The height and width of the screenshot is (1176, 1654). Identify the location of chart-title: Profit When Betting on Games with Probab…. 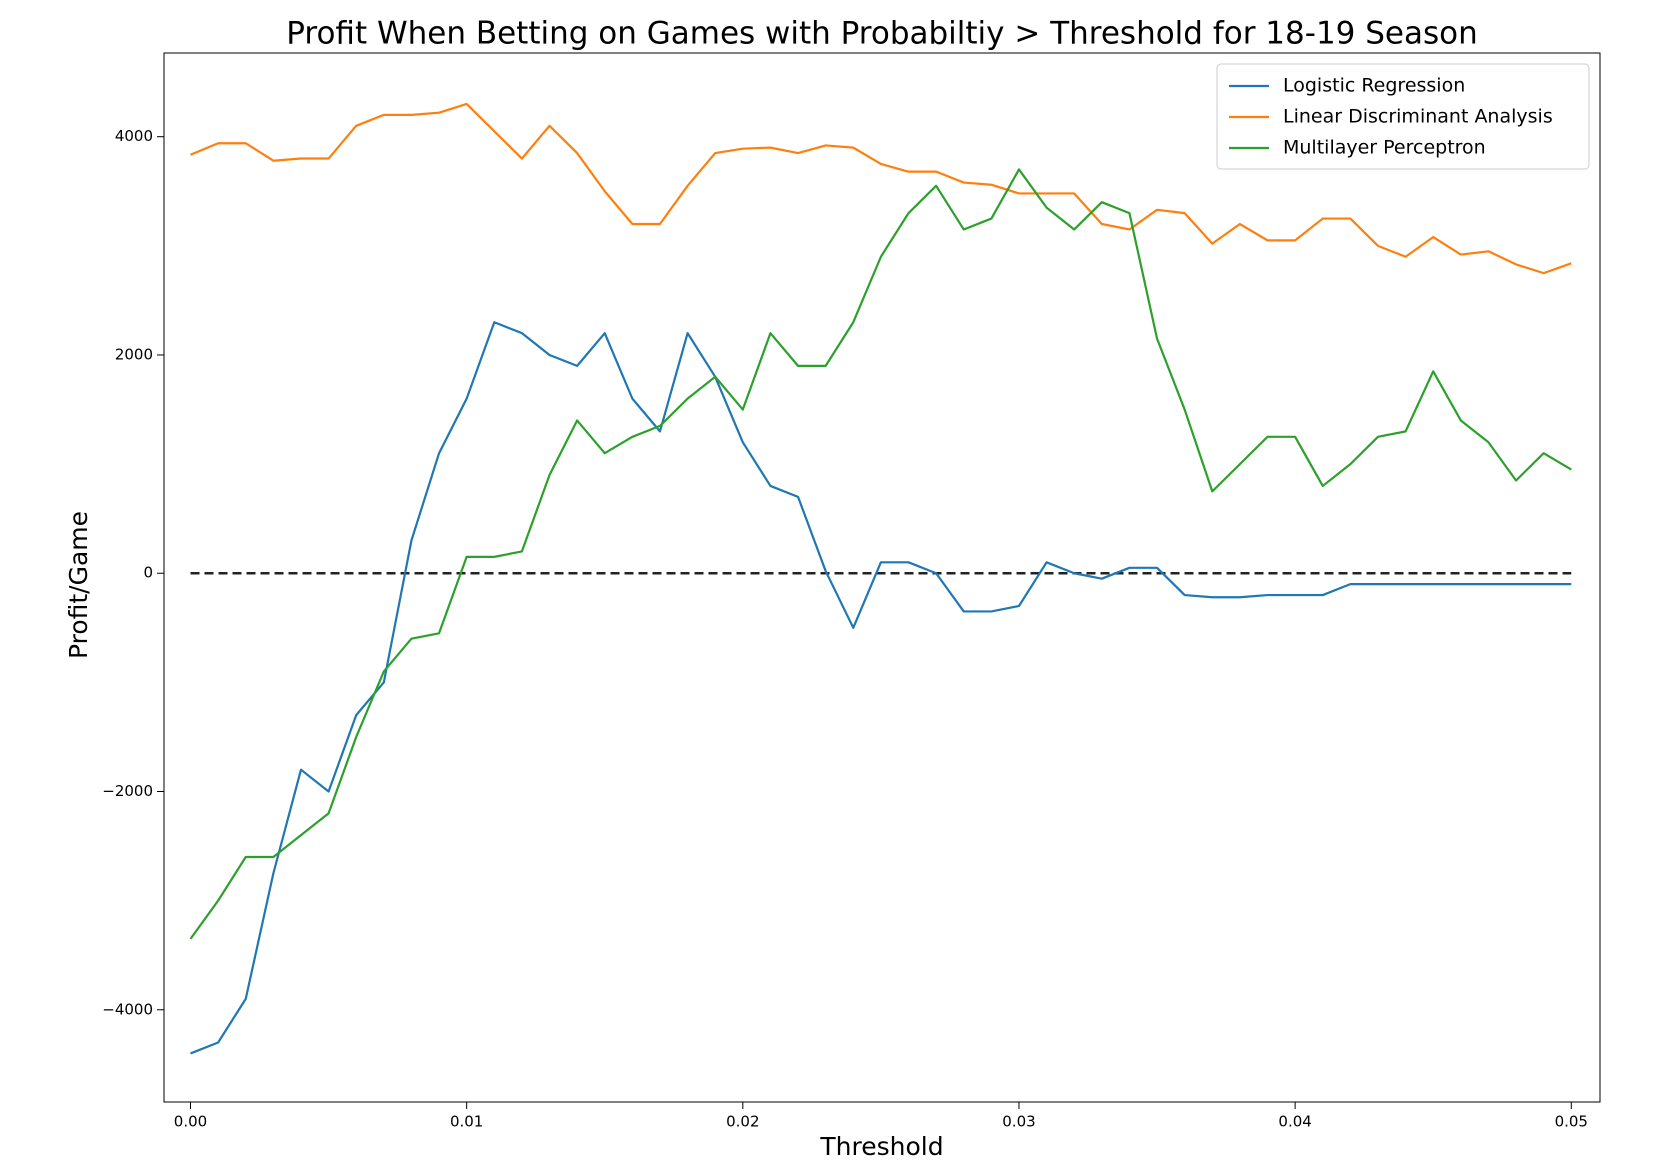
(882, 34).